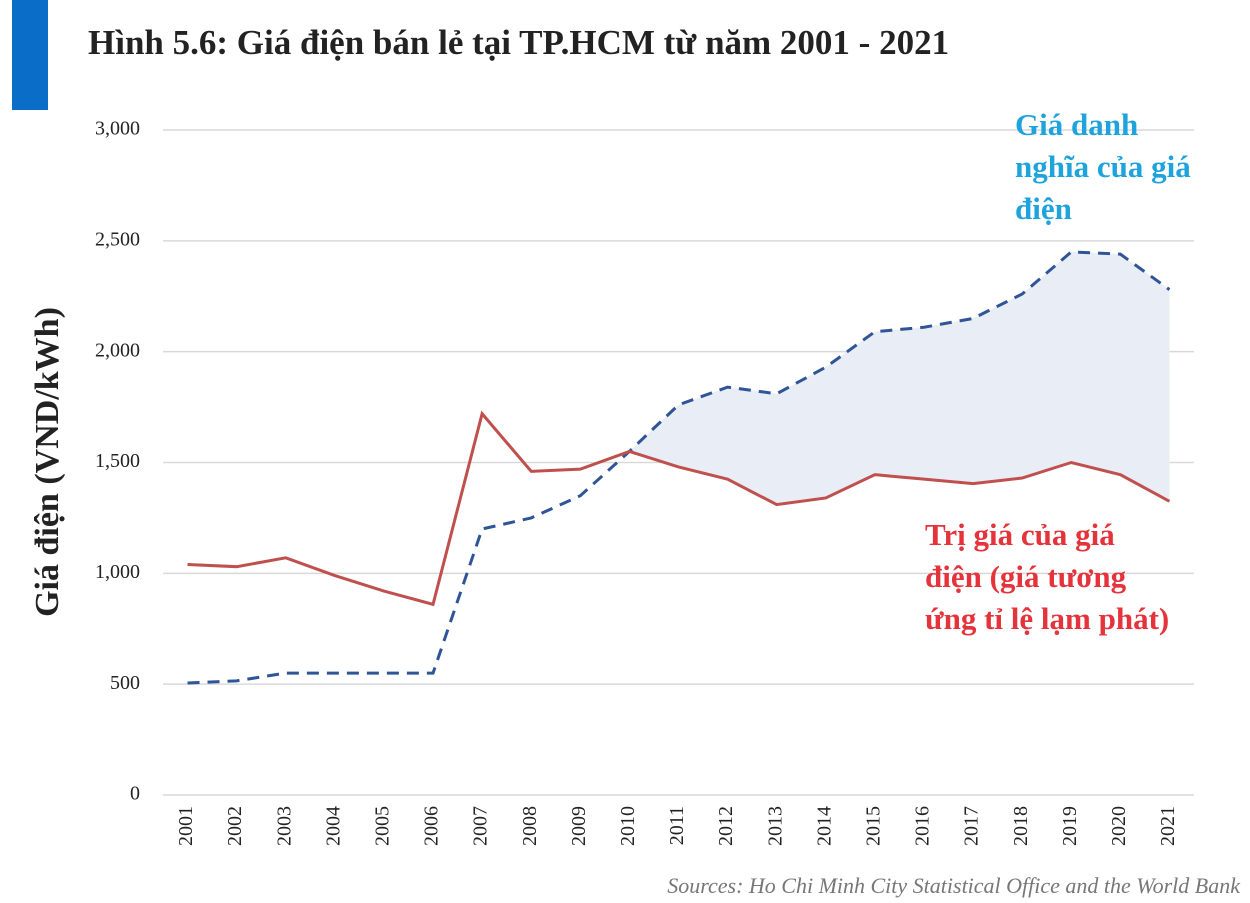 Image resolution: width=1250 pixels, height=903 pixels. What do you see at coordinates (579, 826) in the screenshot?
I see `x-tick-label: 2009` at bounding box center [579, 826].